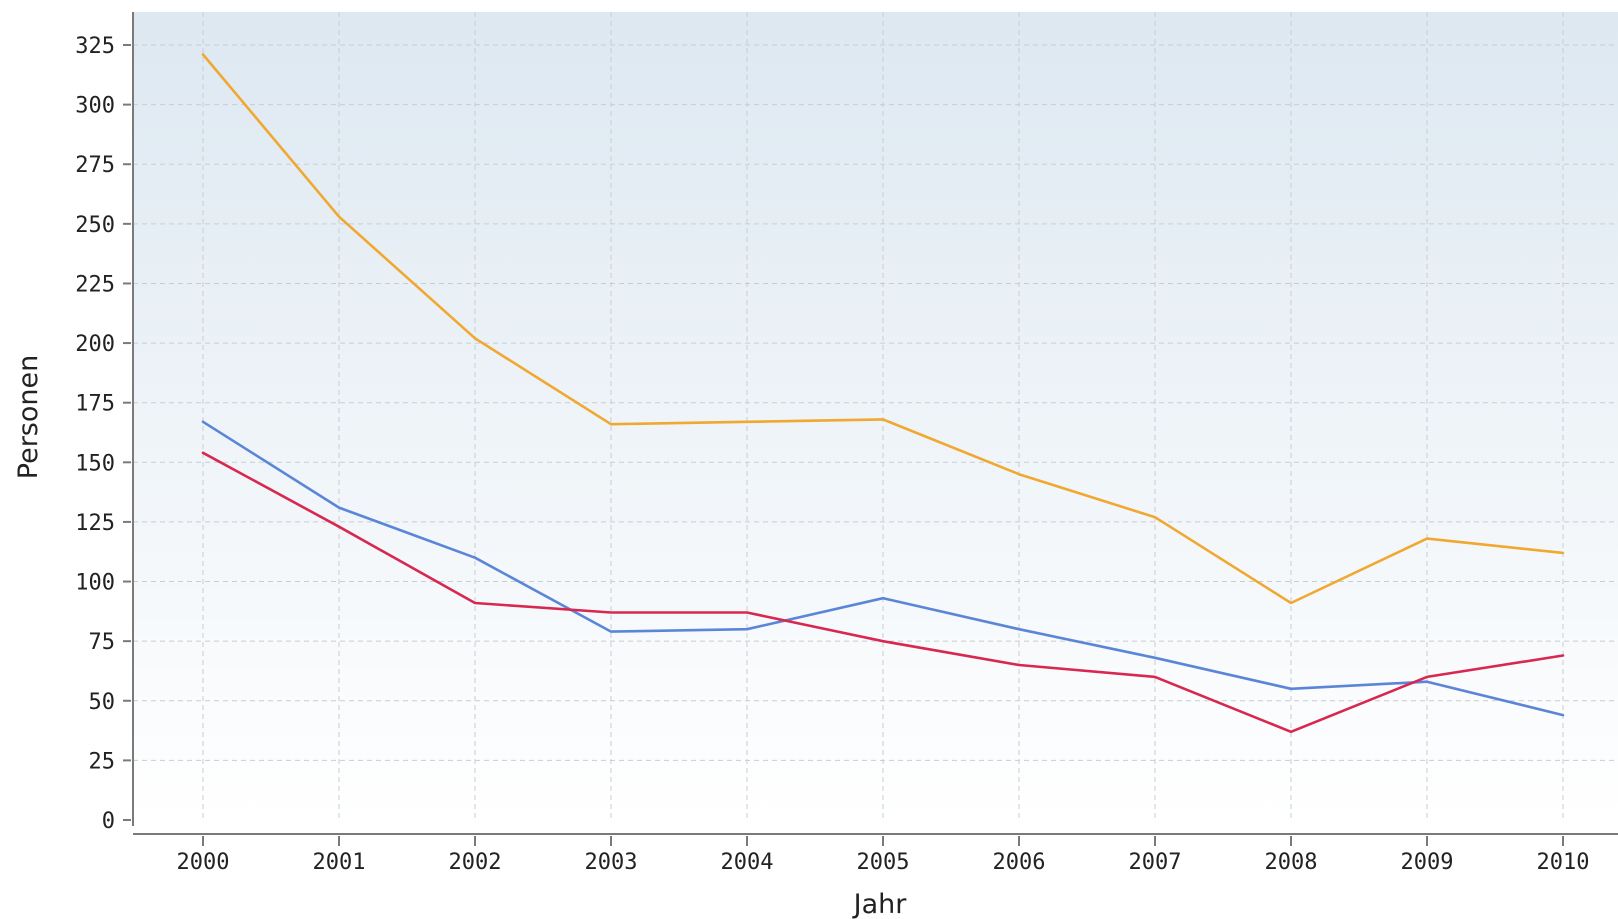  I want to click on x-tick-label: 2005, so click(883, 862).